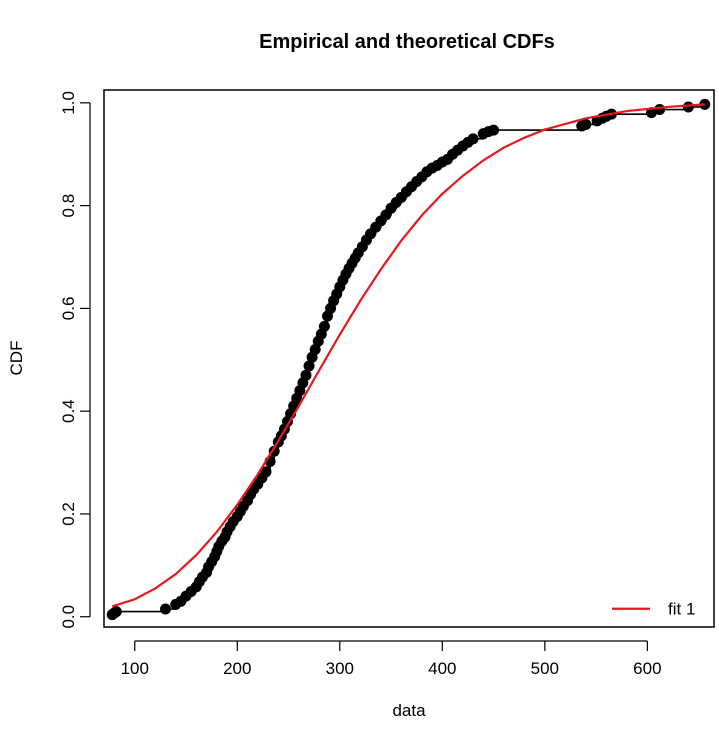  Describe the element at coordinates (68, 103) in the screenshot. I see `y-tick-label: 1.0` at that location.